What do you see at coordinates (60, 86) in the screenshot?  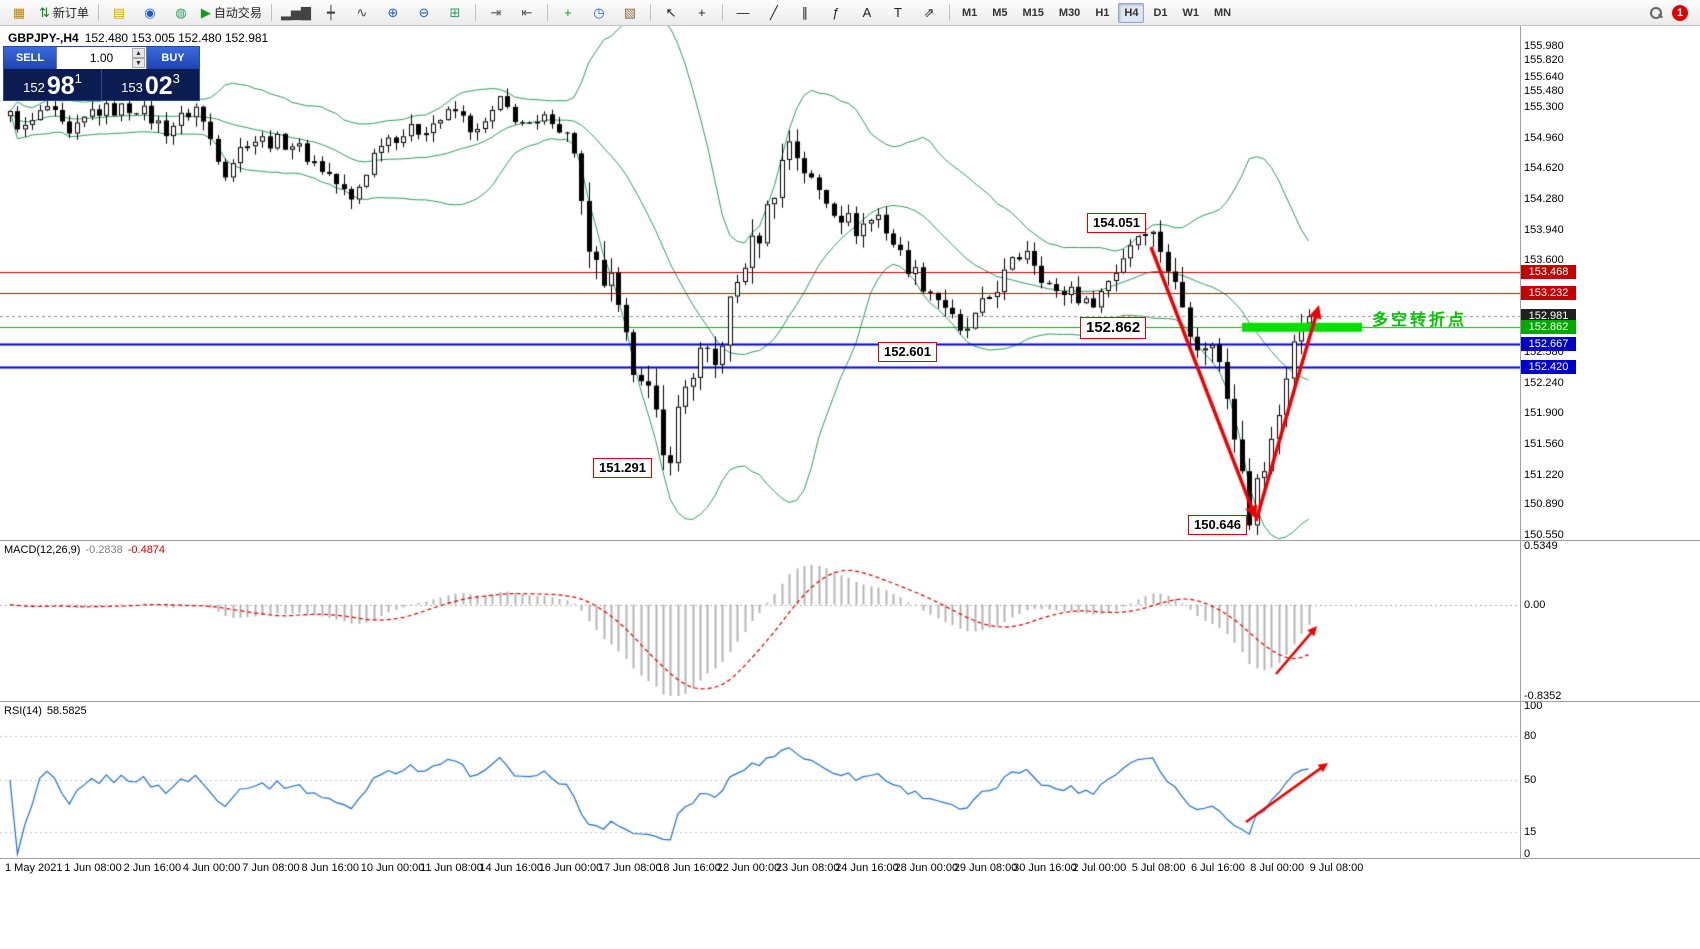 I see `sell-price-pips: 98` at bounding box center [60, 86].